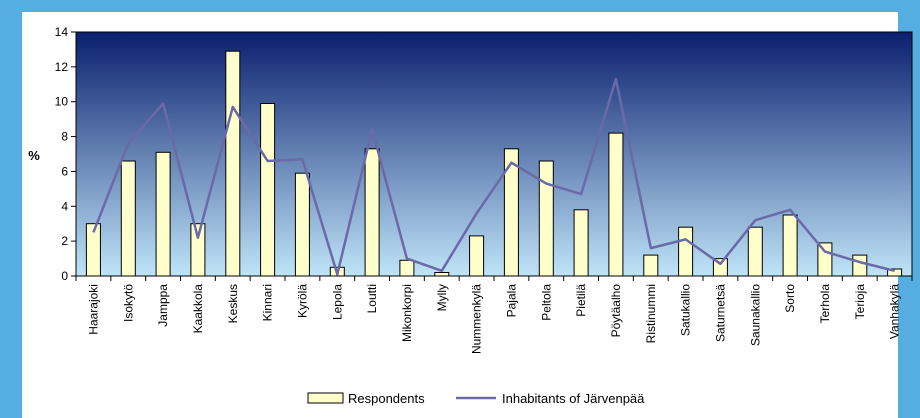 Image resolution: width=920 pixels, height=418 pixels. I want to click on x-tick-label: Kaakkola, so click(198, 309).